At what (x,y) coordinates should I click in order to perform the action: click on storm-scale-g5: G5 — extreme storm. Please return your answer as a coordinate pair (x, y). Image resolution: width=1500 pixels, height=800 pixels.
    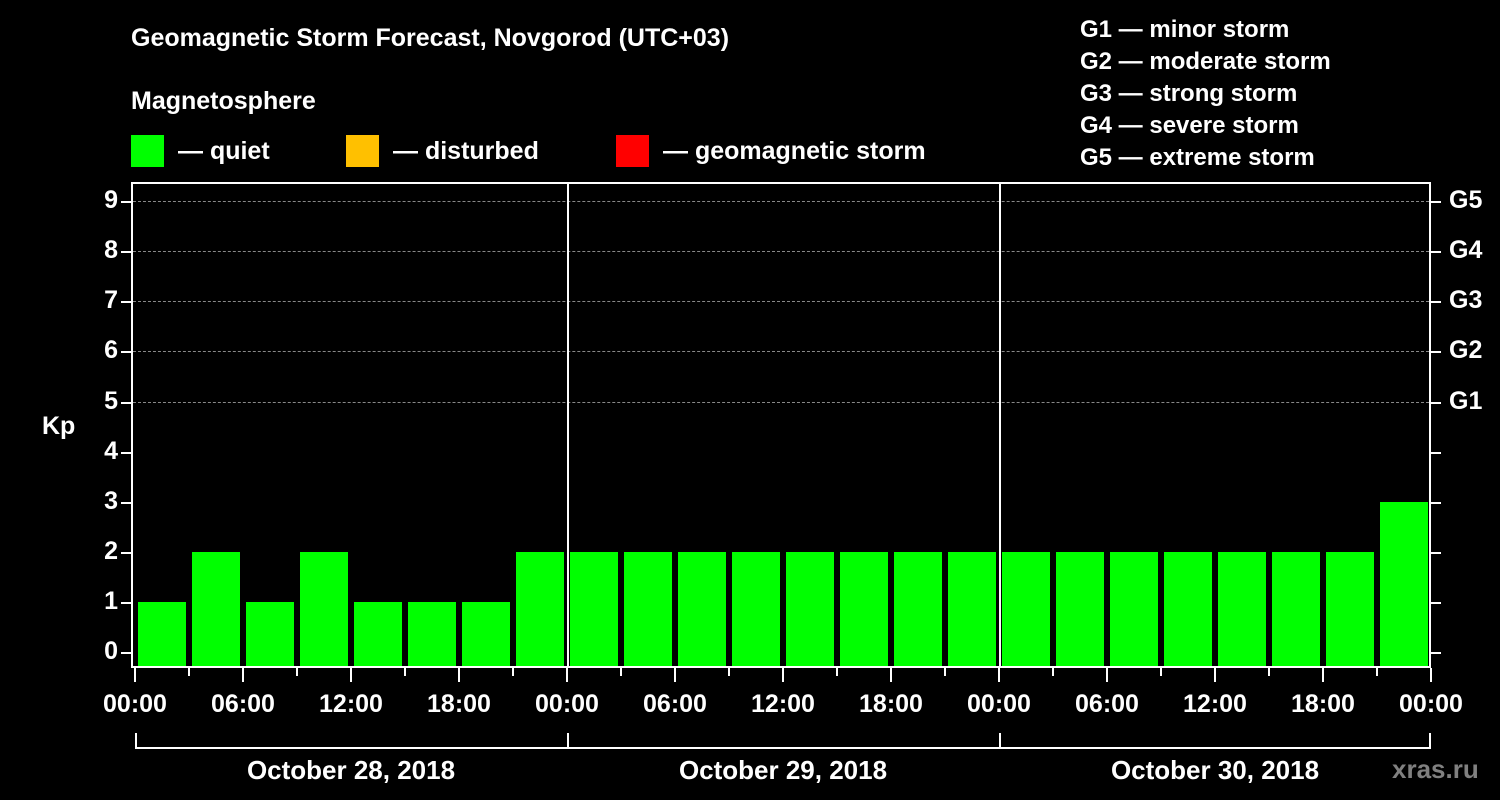
    Looking at the image, I should click on (1197, 157).